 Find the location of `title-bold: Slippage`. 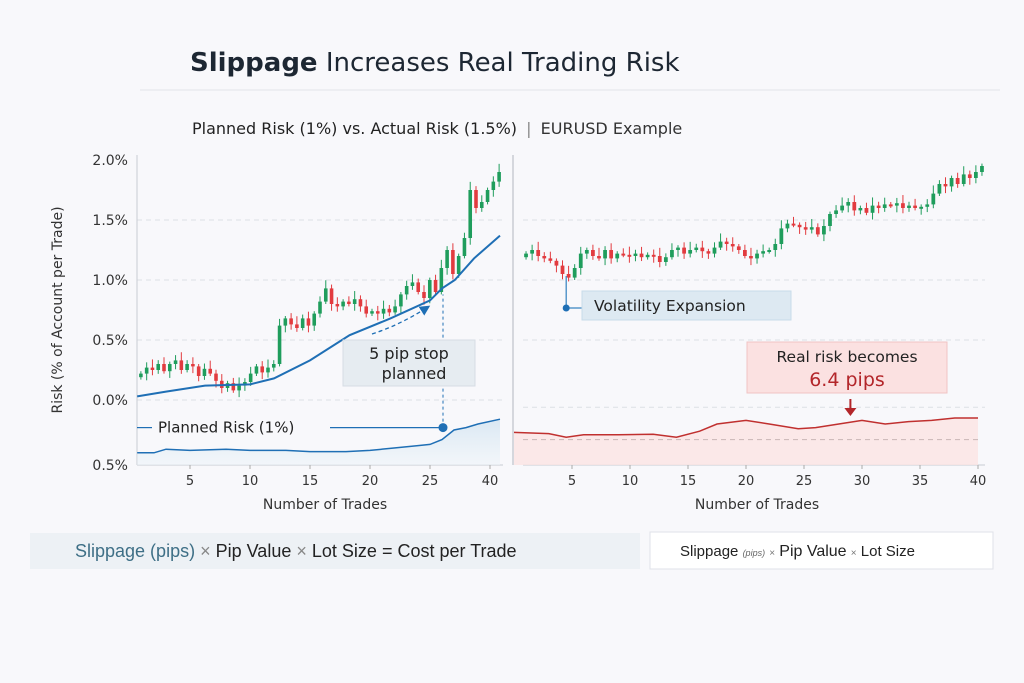

title-bold: Slippage is located at coordinates (254, 63).